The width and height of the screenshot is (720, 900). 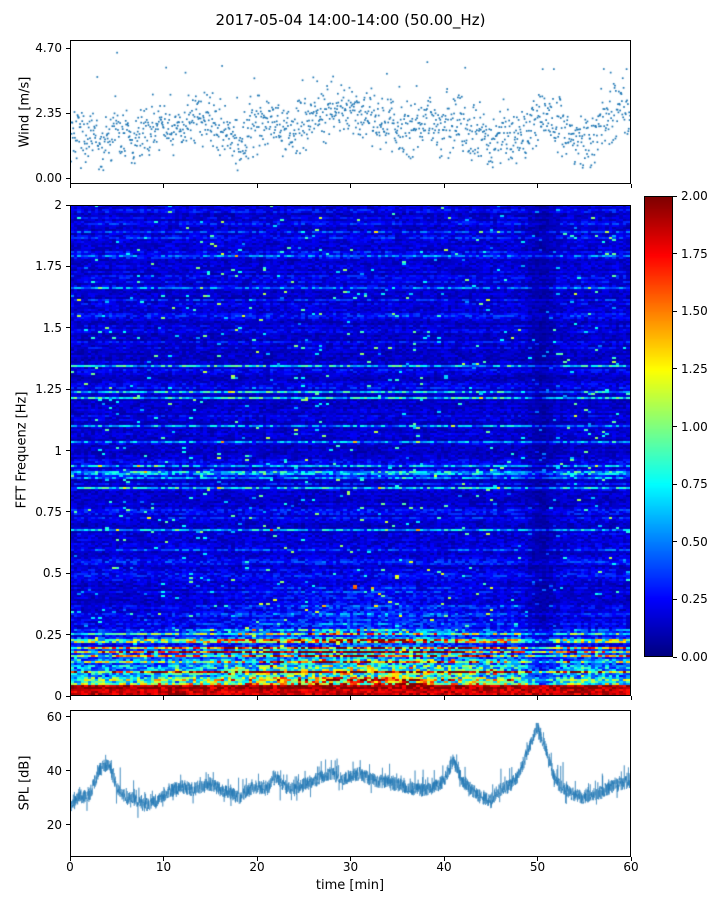 What do you see at coordinates (694, 426) in the screenshot?
I see `colorbar-tick-label: 1.00` at bounding box center [694, 426].